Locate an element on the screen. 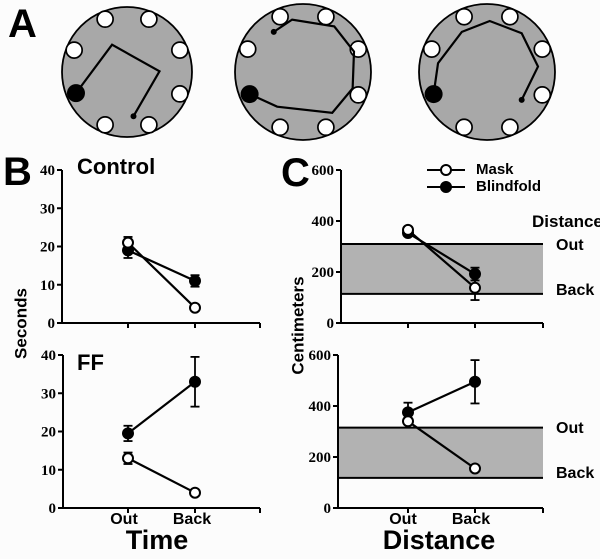  x-tick-label-time-back: Back is located at coordinates (192, 519).